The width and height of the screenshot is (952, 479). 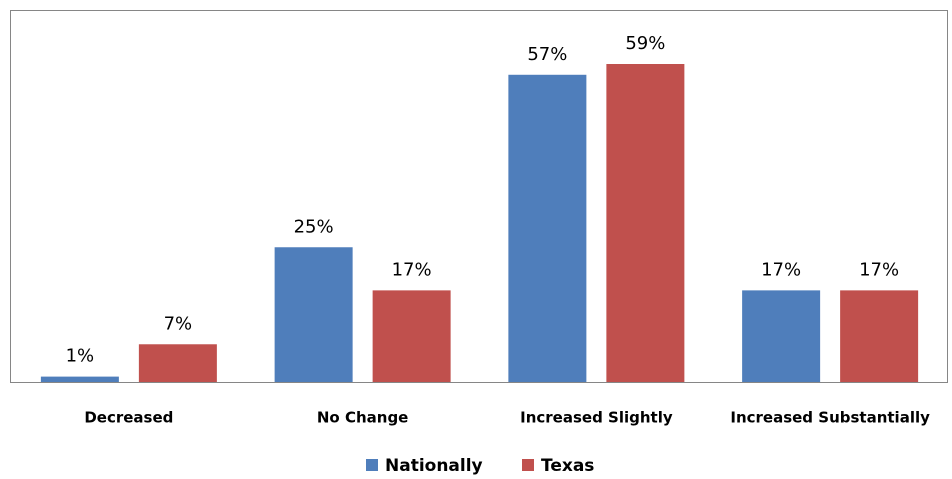 I want to click on x-tick-label: Increased Substantially, so click(x=830, y=418).